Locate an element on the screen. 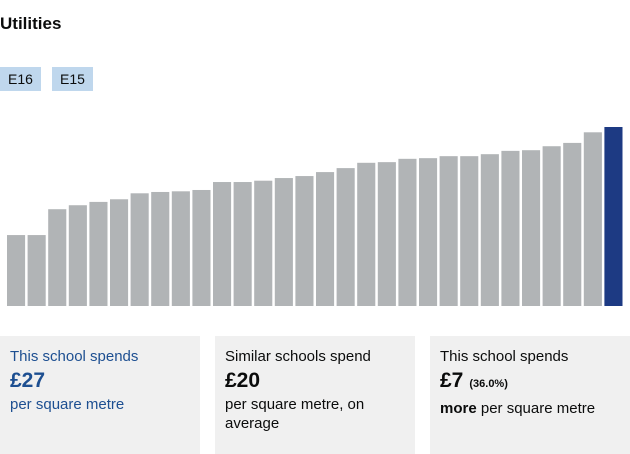 The width and height of the screenshot is (630, 454). card-unit-line: more per square metre is located at coordinates (535, 408).